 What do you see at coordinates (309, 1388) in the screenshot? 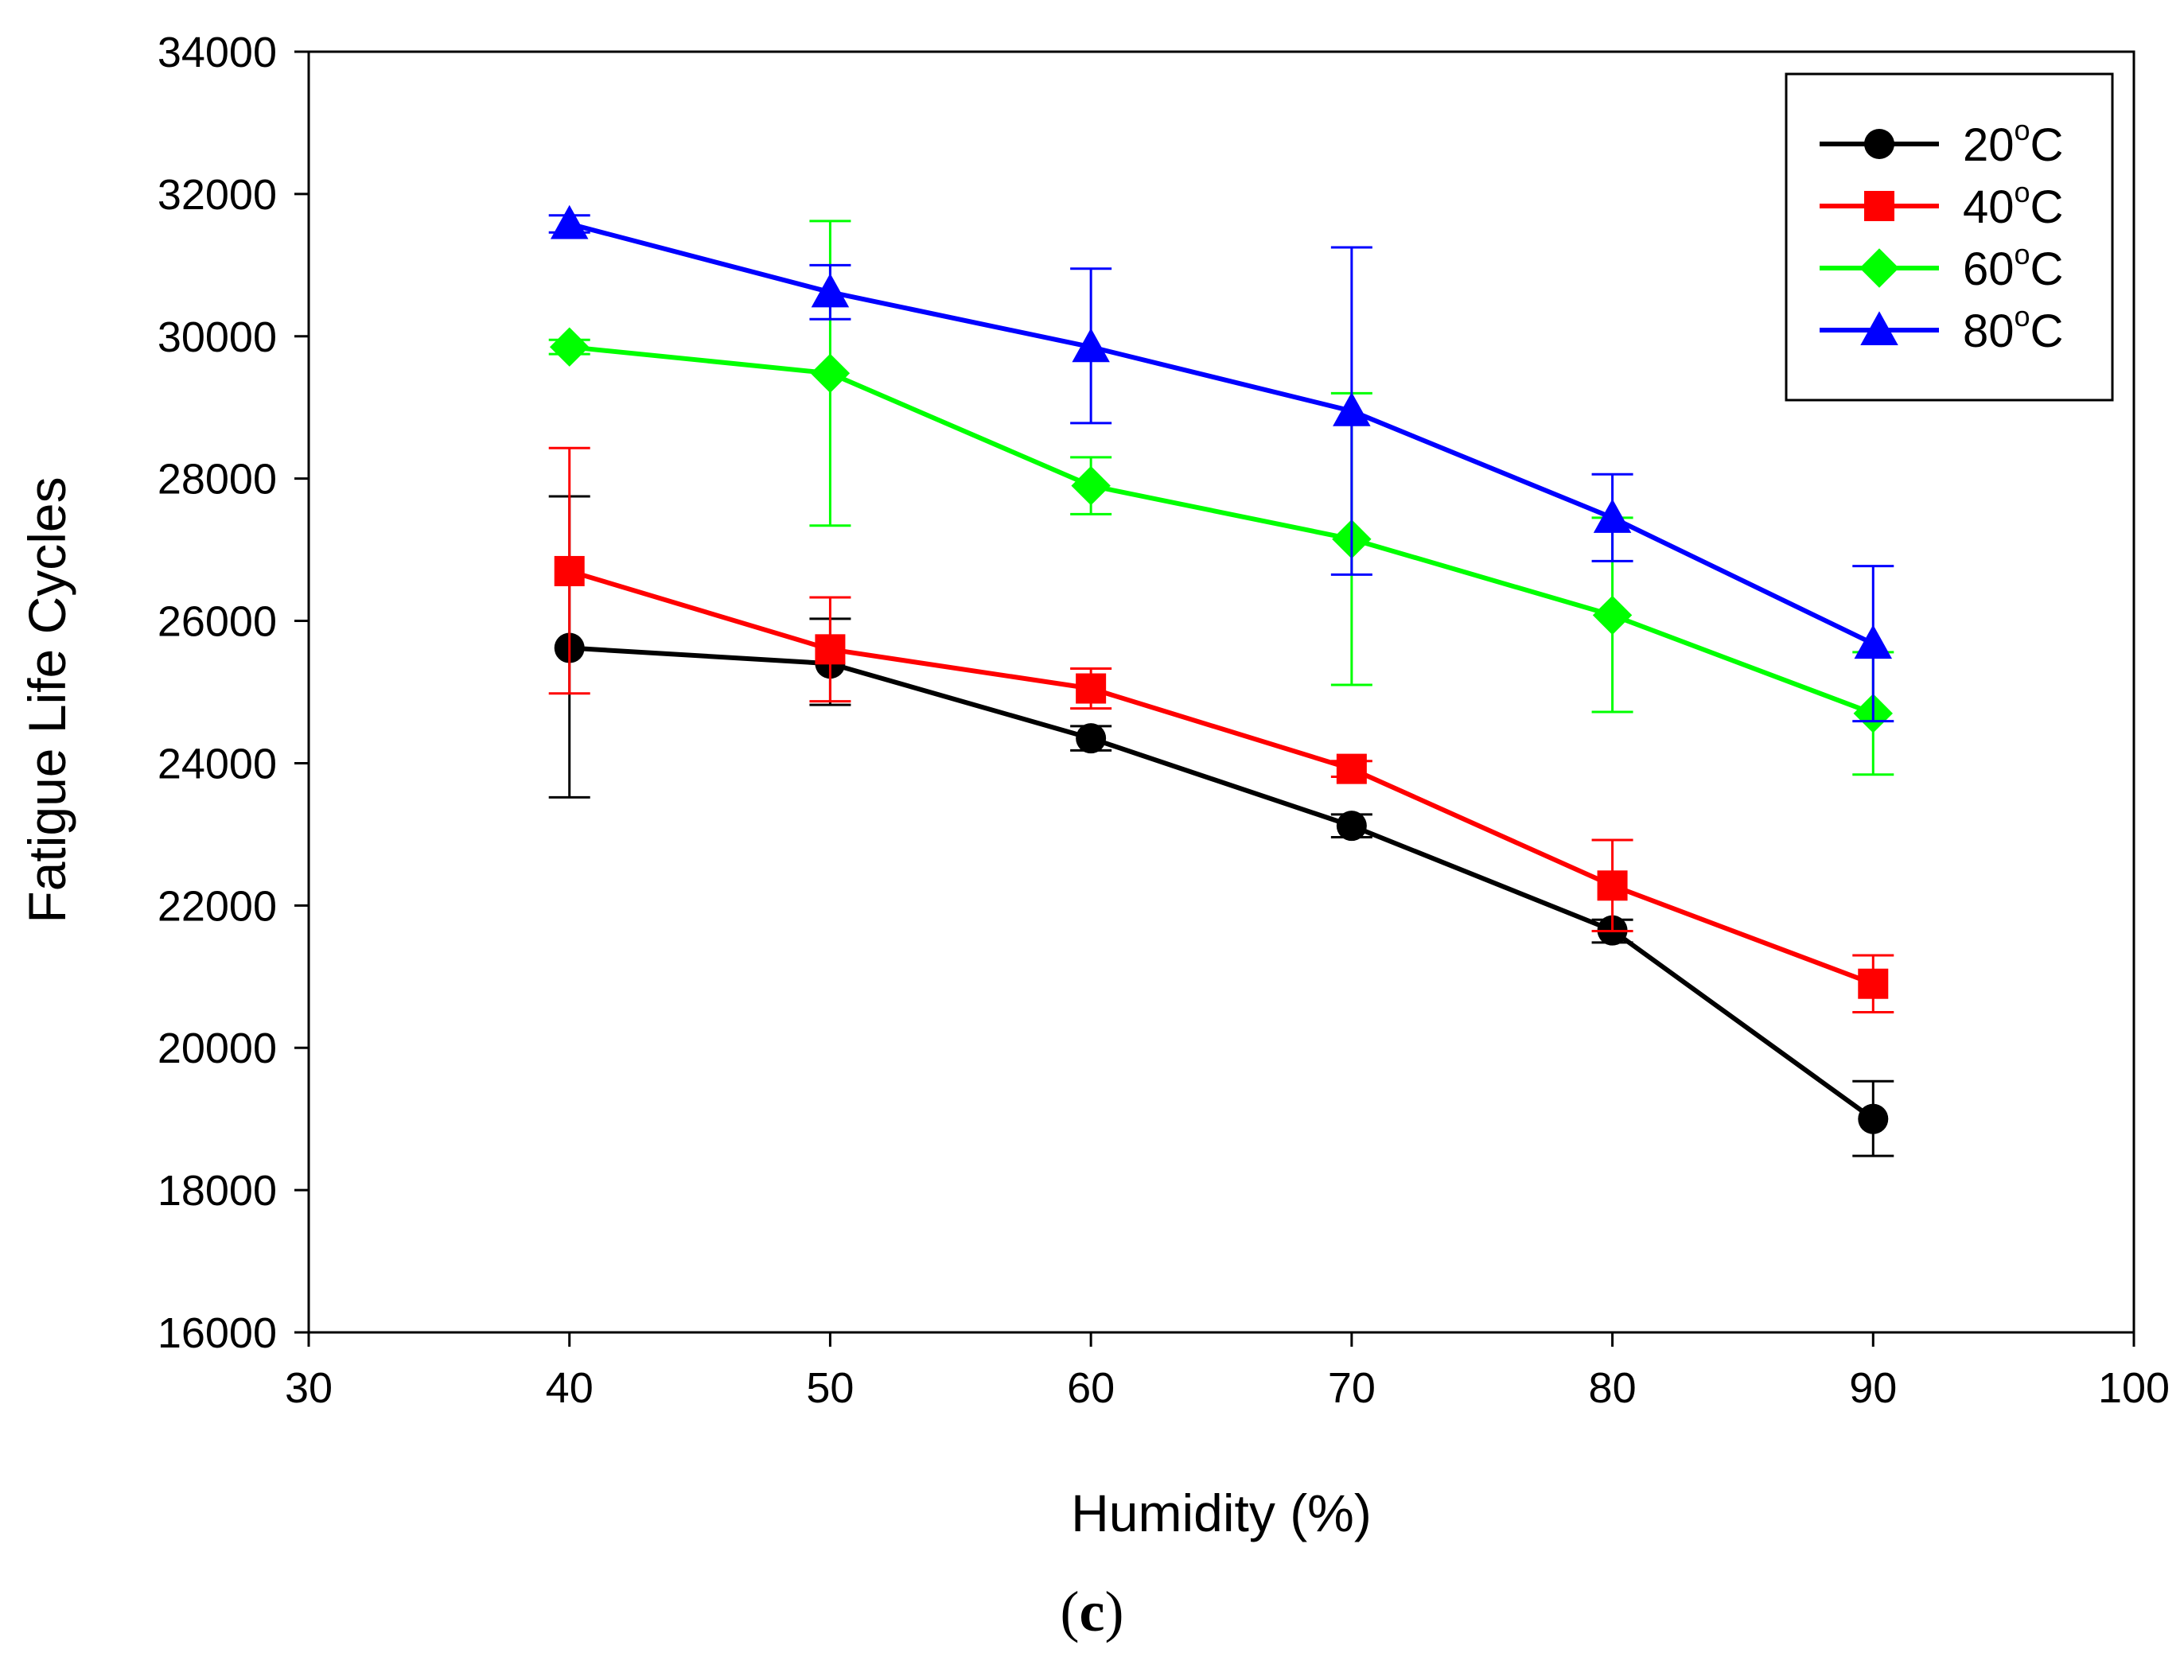
I see `x-tick-label: 30` at bounding box center [309, 1388].